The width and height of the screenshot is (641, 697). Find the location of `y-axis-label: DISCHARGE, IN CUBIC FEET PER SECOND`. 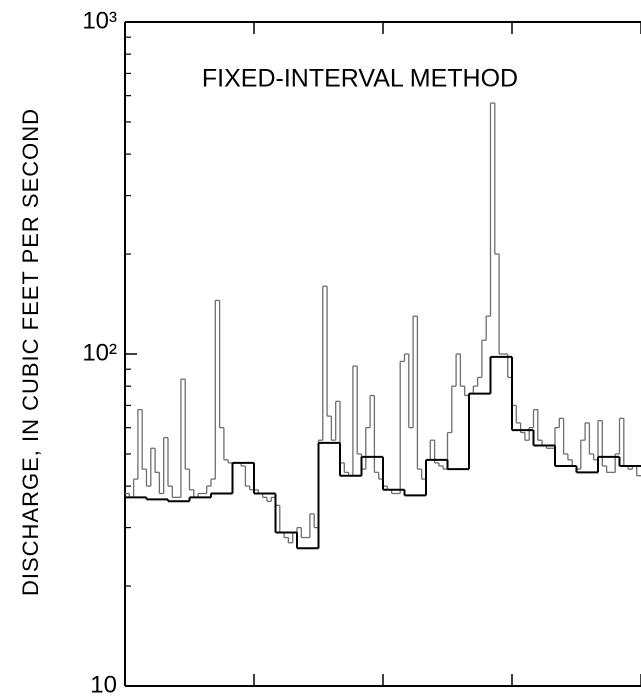

y-axis-label: DISCHARGE, IN CUBIC FEET PER SECOND is located at coordinates (30, 352).